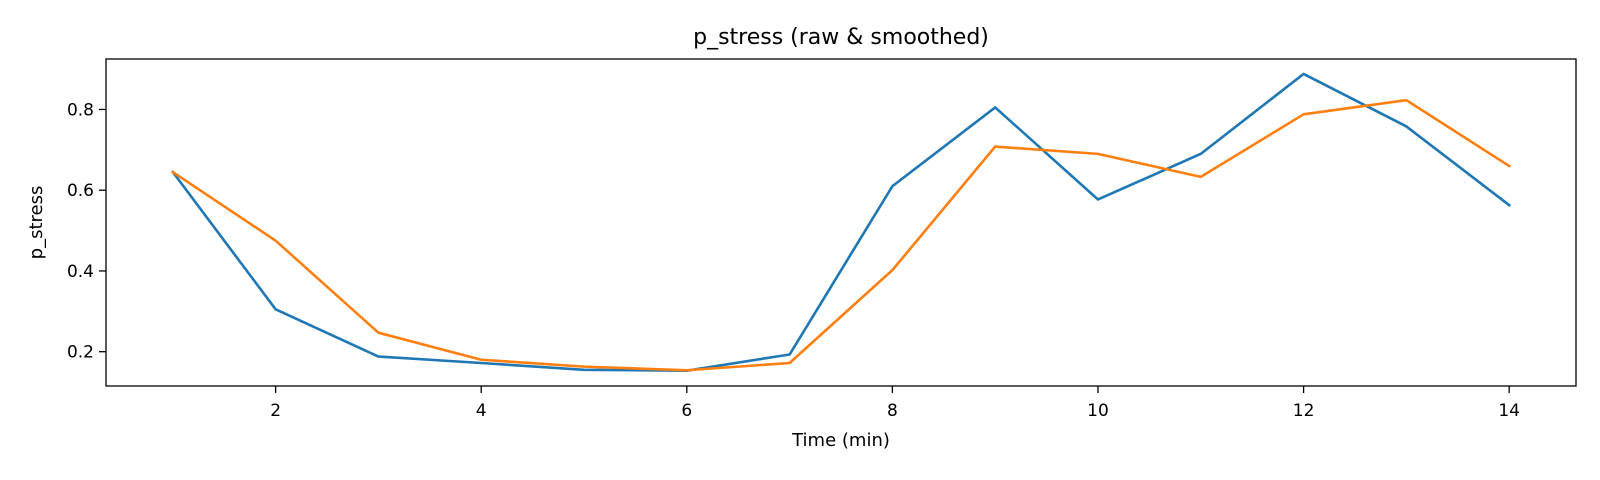  Describe the element at coordinates (841, 37) in the screenshot. I see `chart-title: p_stress (raw & smoothed)` at that location.